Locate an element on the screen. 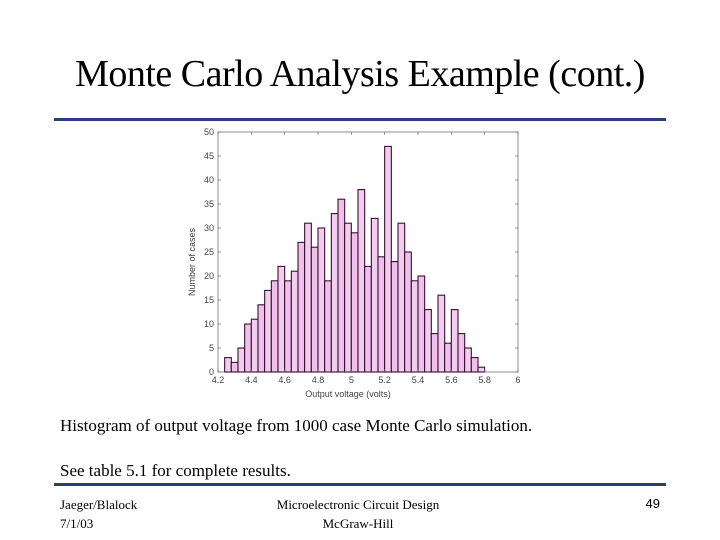 This screenshot has height=540, width=720. x-tick-label: 5.2 is located at coordinates (384, 380).